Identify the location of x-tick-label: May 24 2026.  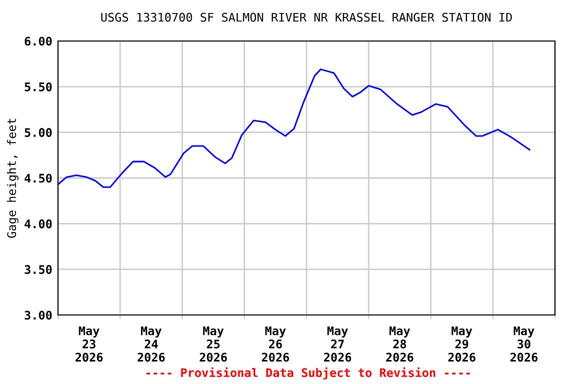
(151, 344).